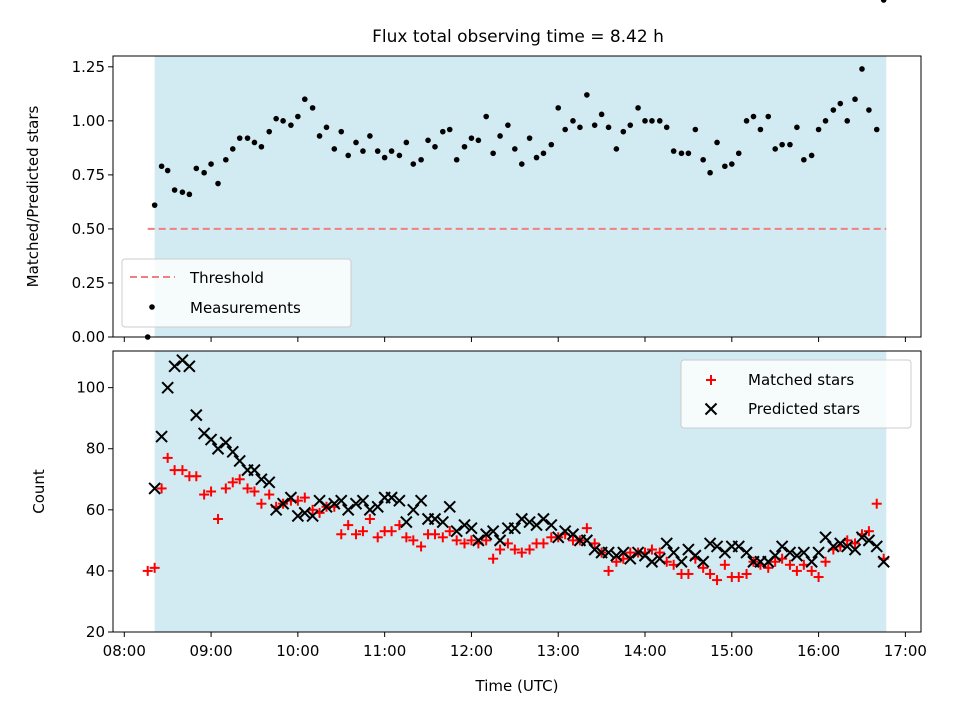 Image resolution: width=960 pixels, height=720 pixels. I want to click on matched-stars-points, so click(515, 519).